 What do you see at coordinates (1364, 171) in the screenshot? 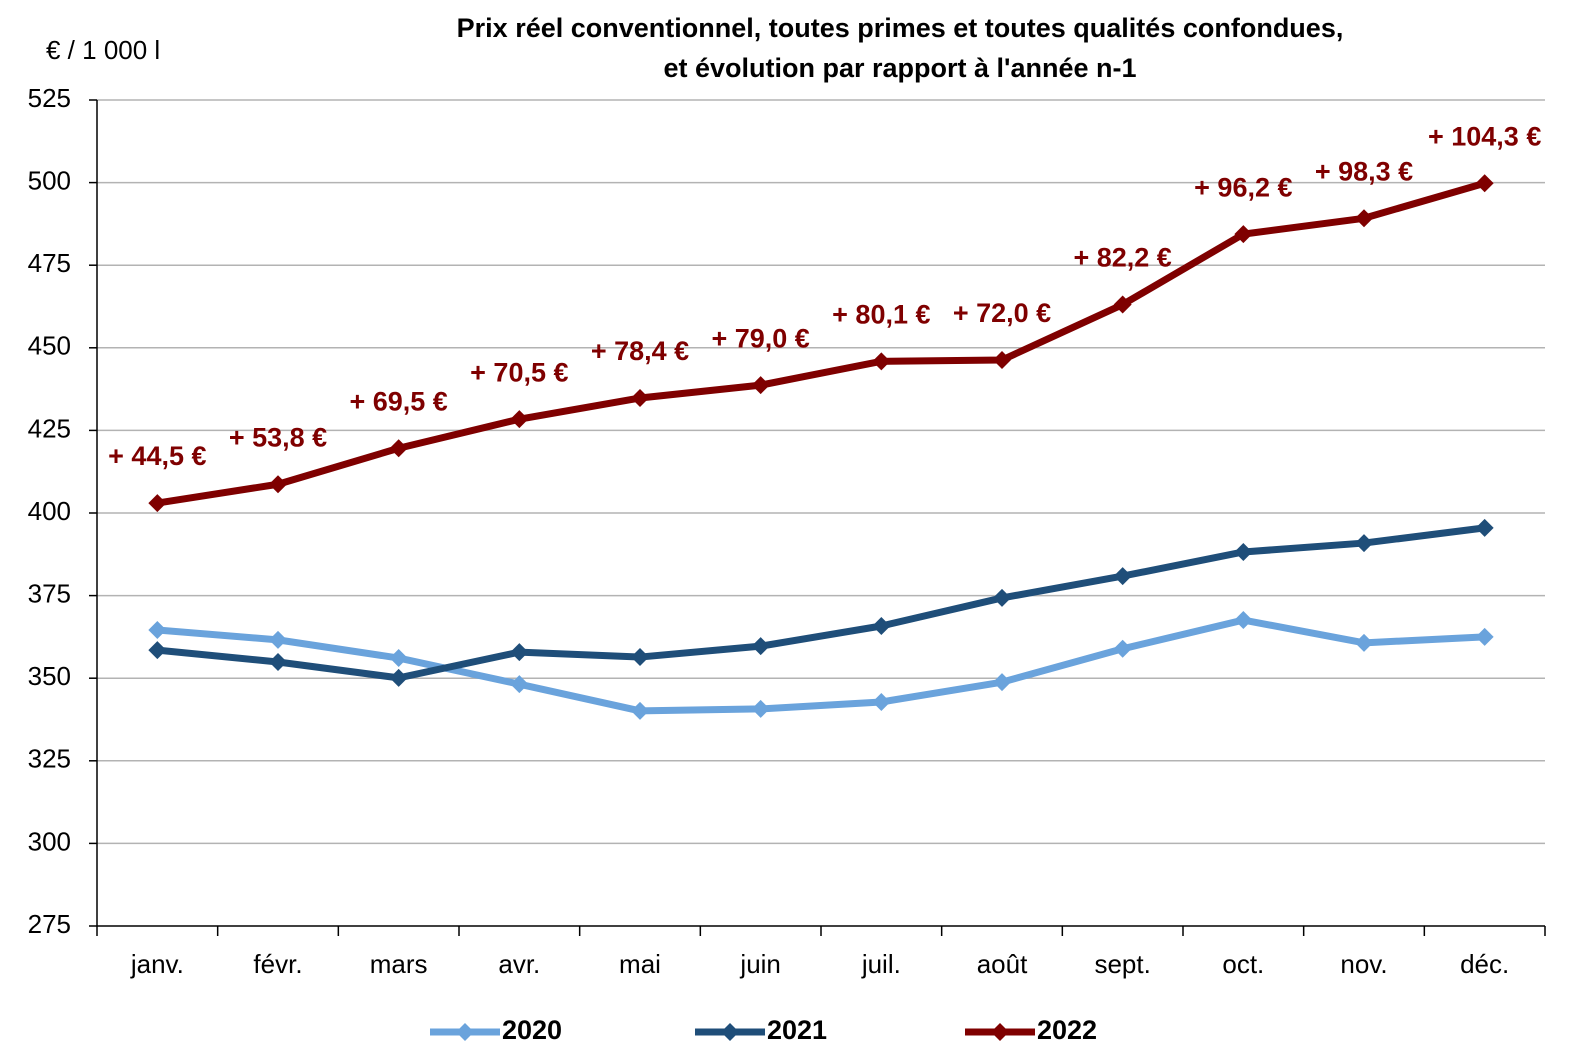
I see `annotation: + 98,3 €` at bounding box center [1364, 171].